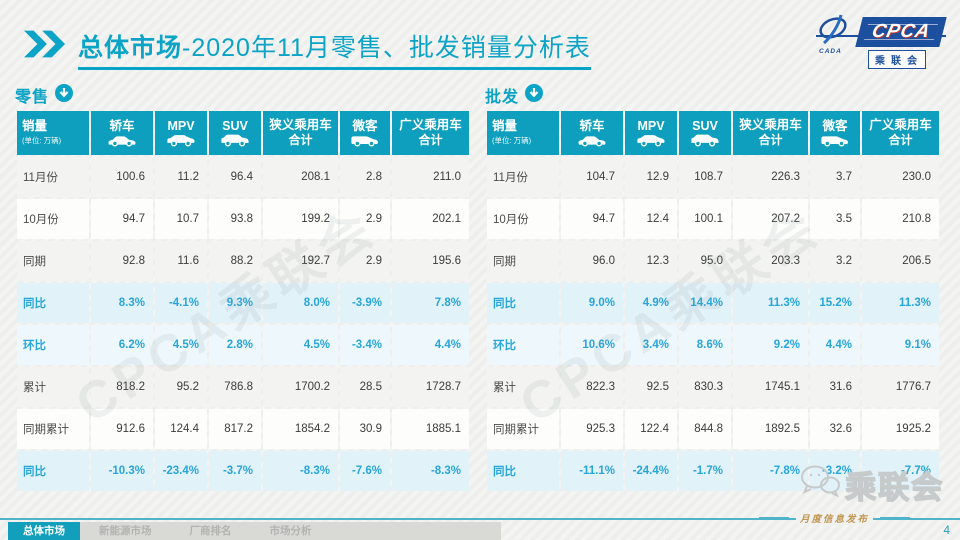 This screenshot has height=540, width=960. I want to click on data-cell: 9.3%, so click(235, 303).